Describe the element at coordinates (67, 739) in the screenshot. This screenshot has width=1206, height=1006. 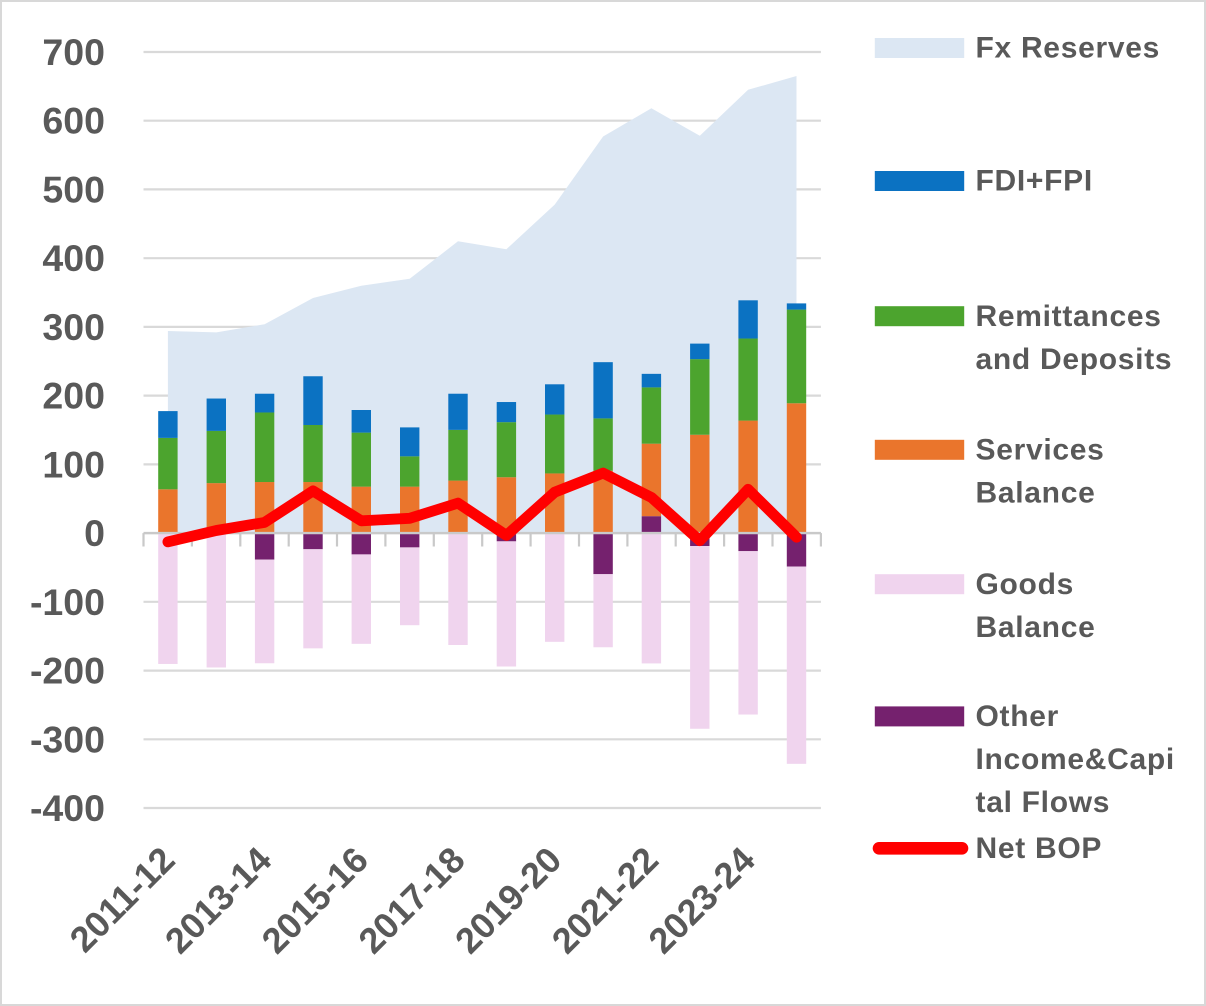
I see `svg-text: -300` at that location.